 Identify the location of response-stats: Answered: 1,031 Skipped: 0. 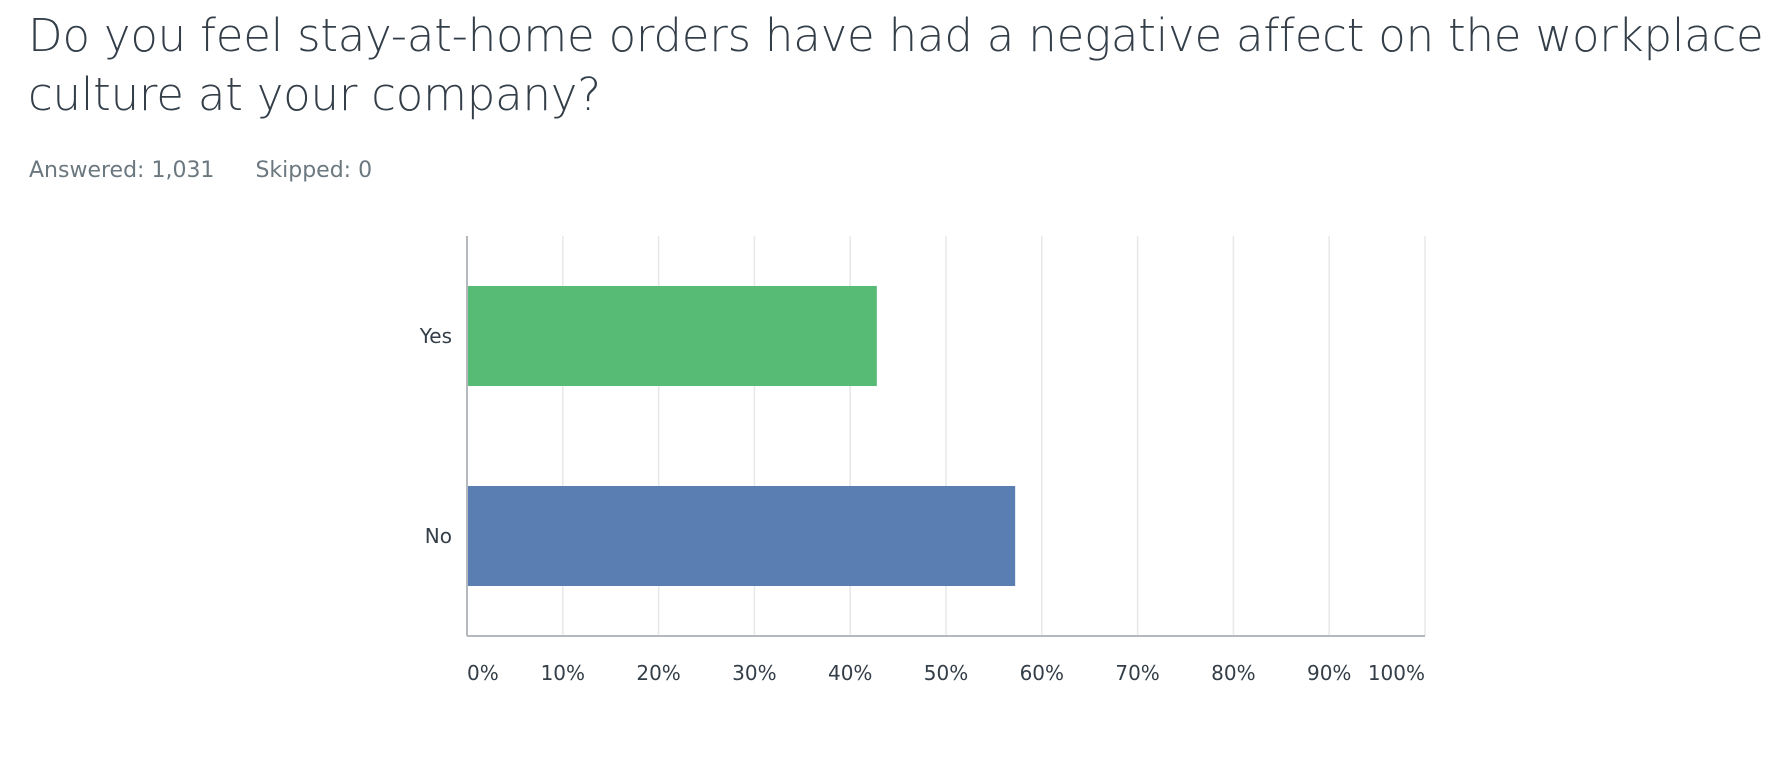
(200, 170).